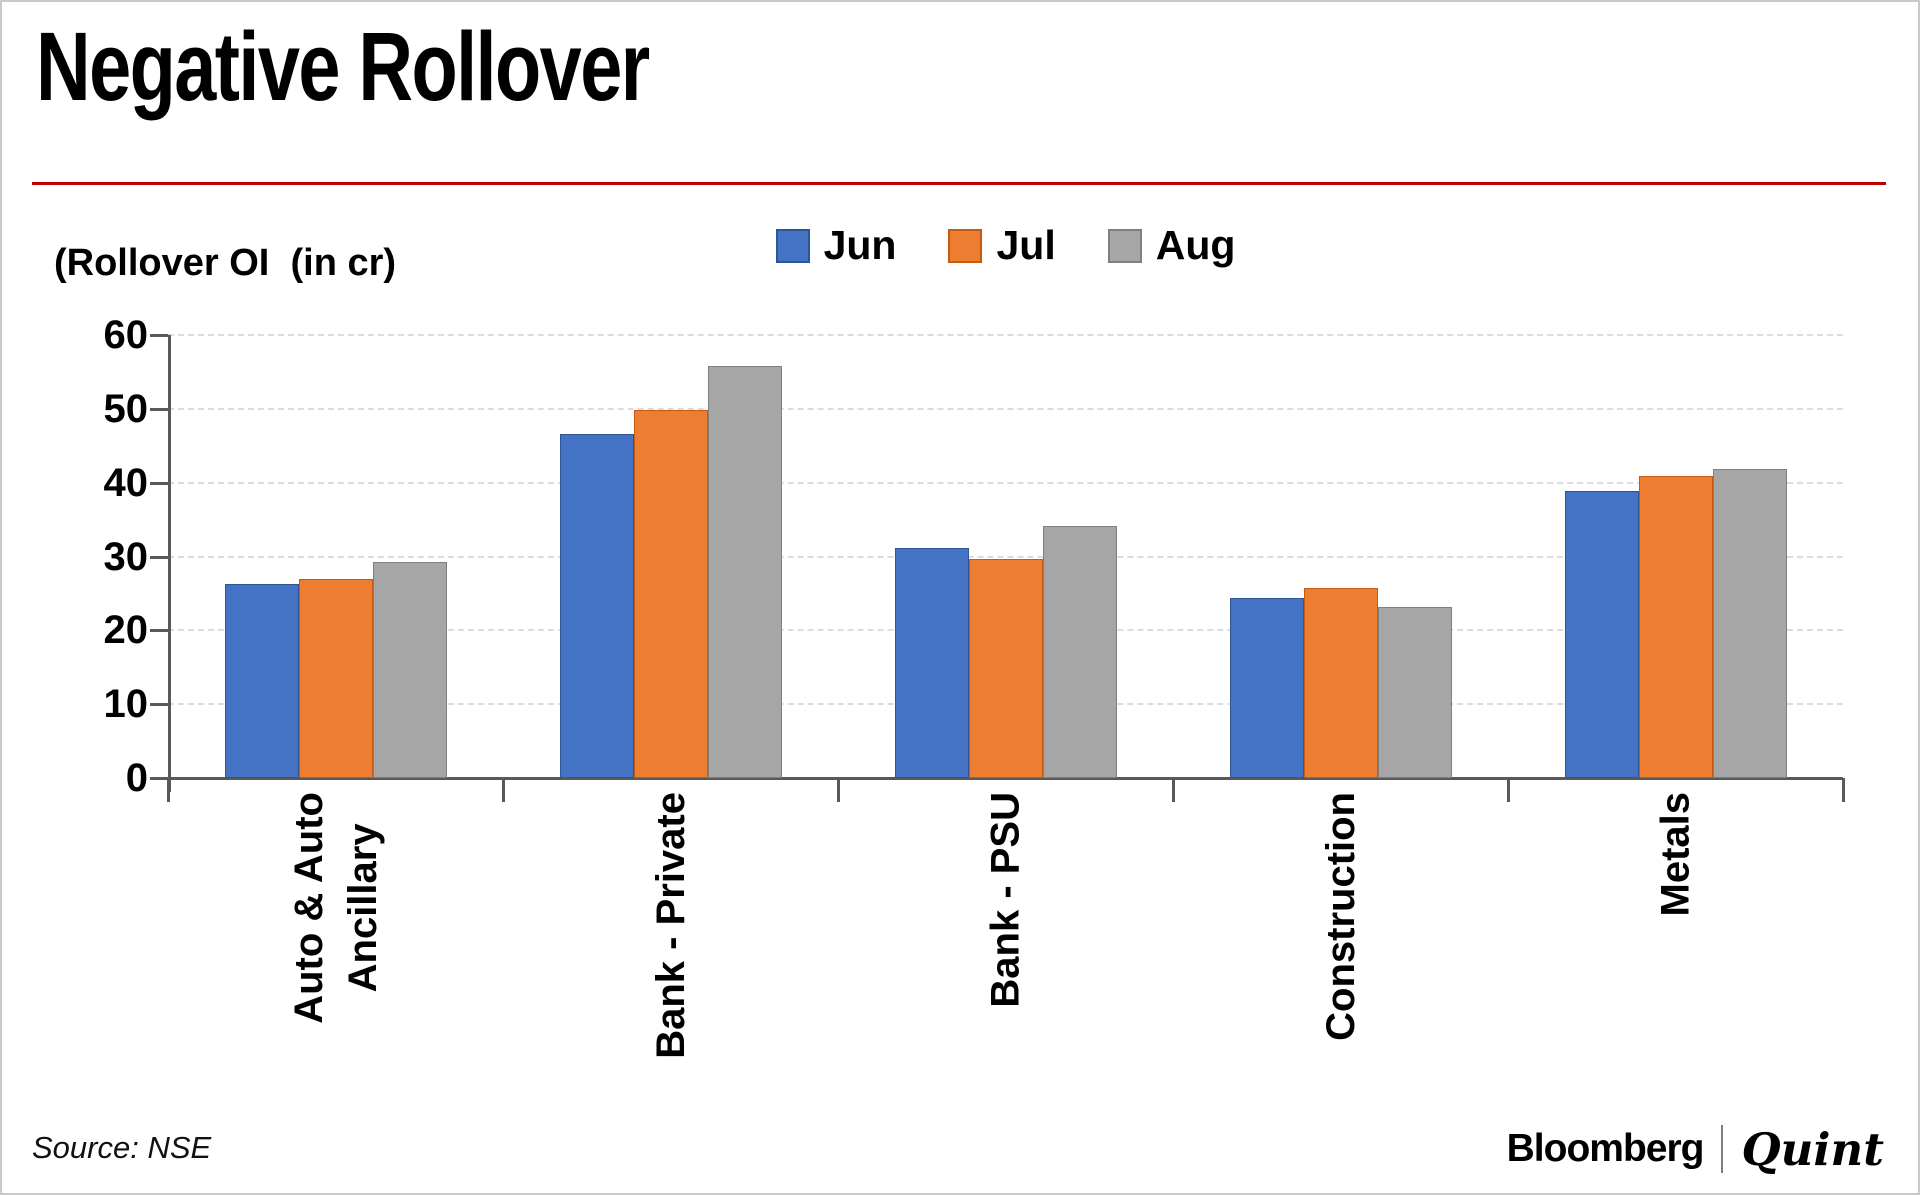 The height and width of the screenshot is (1195, 1920). I want to click on legend-swatch-jul, so click(965, 245).